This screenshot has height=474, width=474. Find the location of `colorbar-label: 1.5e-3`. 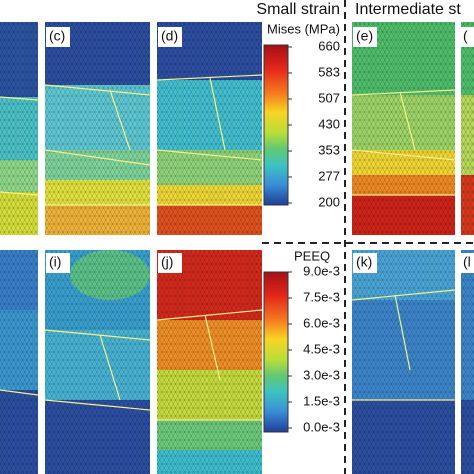

colorbar-label: 1.5e-3 is located at coordinates (321, 400).